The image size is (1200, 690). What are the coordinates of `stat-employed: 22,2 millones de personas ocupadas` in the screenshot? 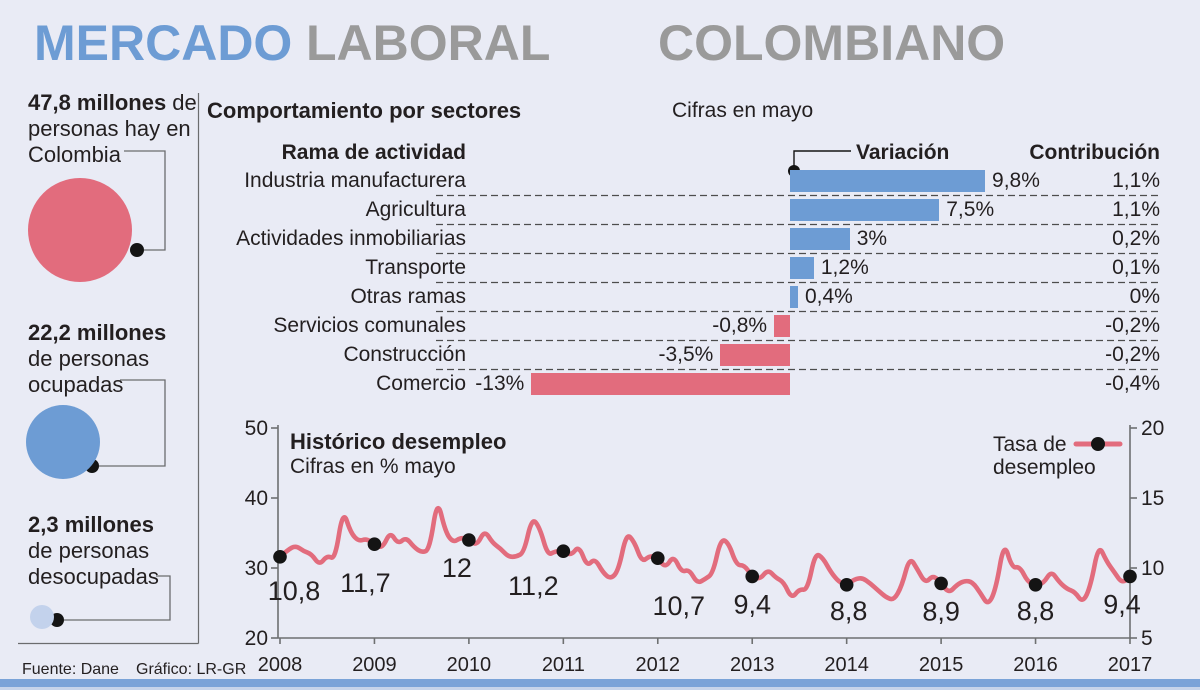 It's located at (113, 359).